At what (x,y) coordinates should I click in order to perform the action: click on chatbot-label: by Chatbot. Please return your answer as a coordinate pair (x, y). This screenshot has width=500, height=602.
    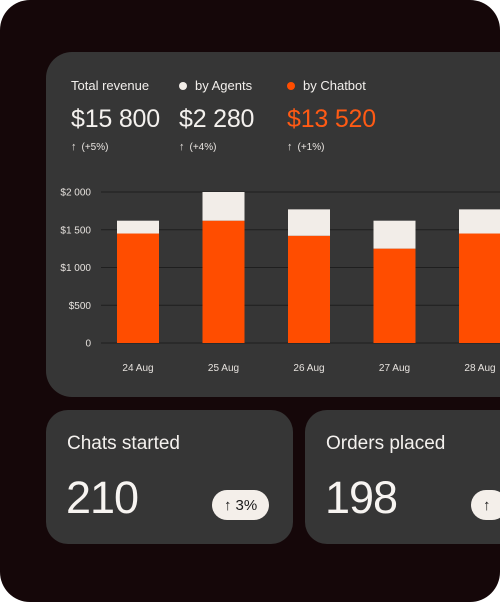
    Looking at the image, I should click on (326, 85).